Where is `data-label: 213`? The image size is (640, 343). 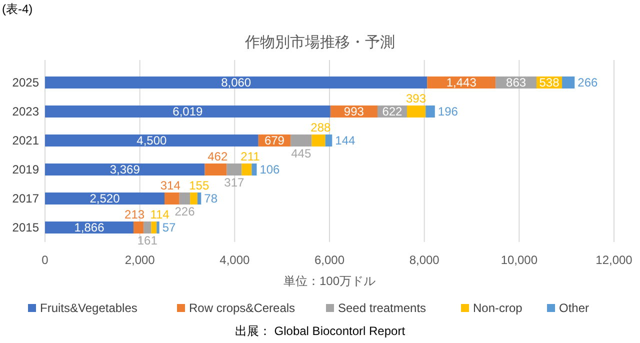
data-label: 213 is located at coordinates (134, 215).